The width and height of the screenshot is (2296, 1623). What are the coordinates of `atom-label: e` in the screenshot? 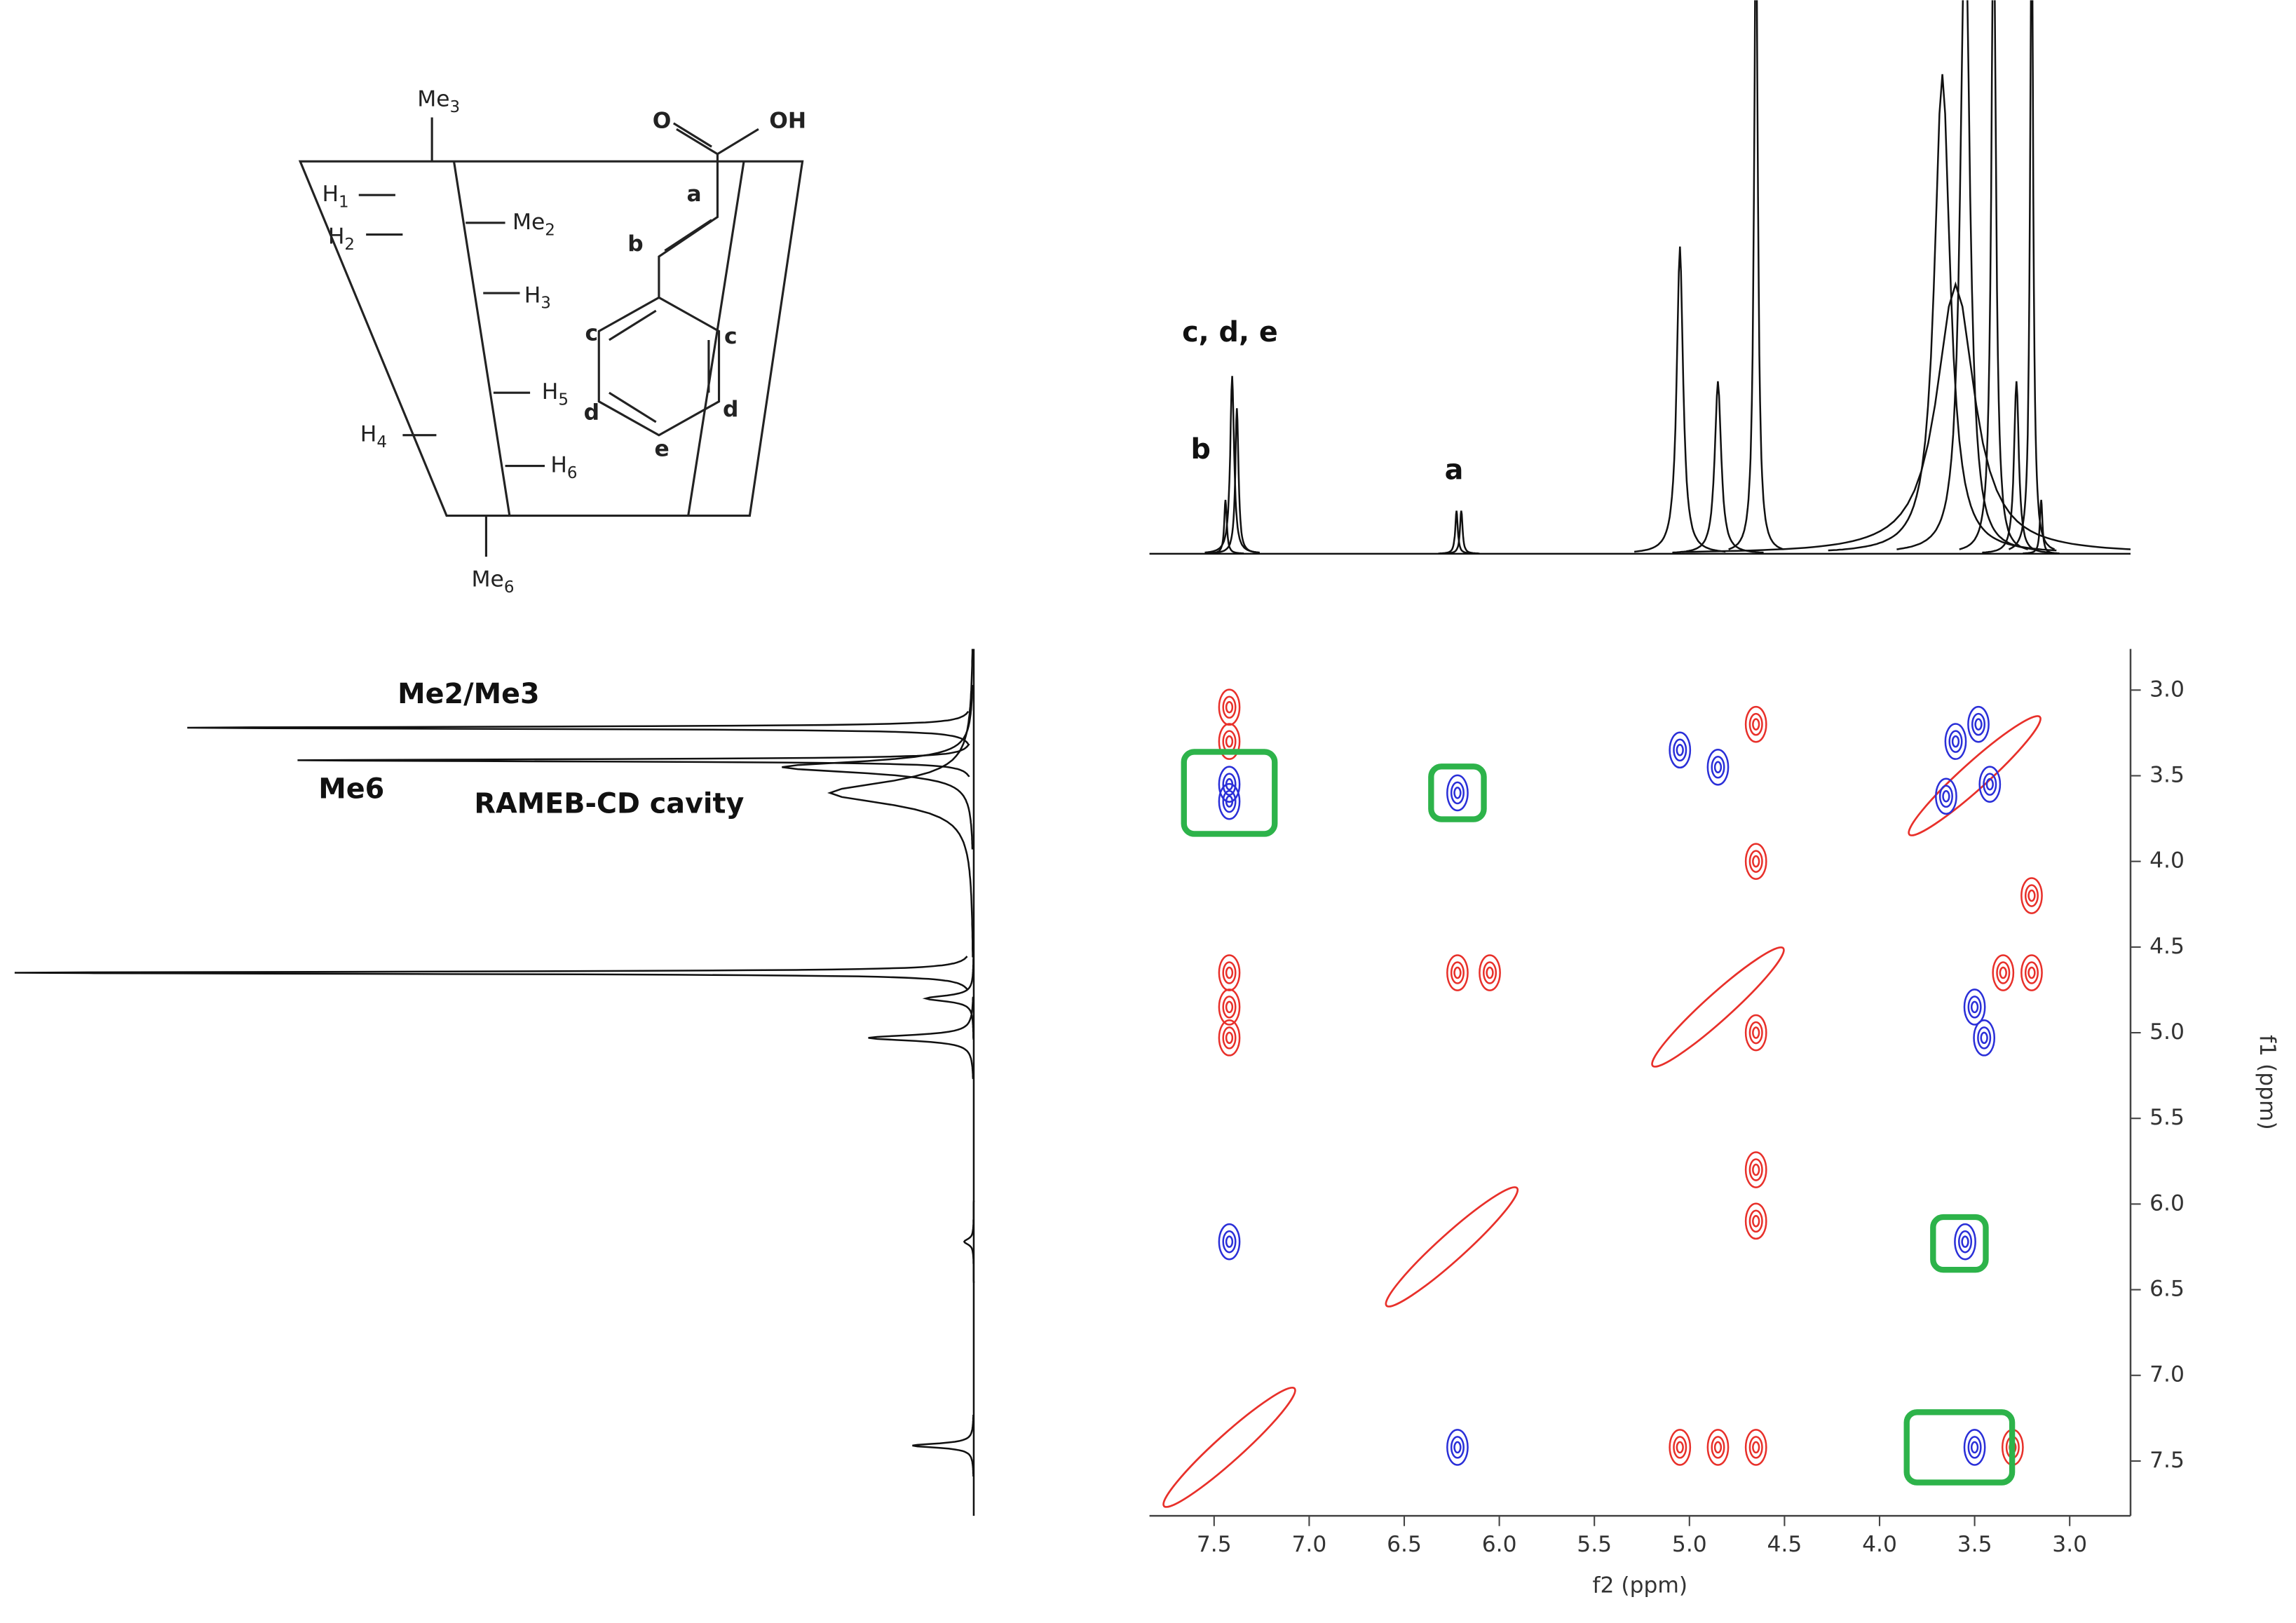 It's located at (661, 449).